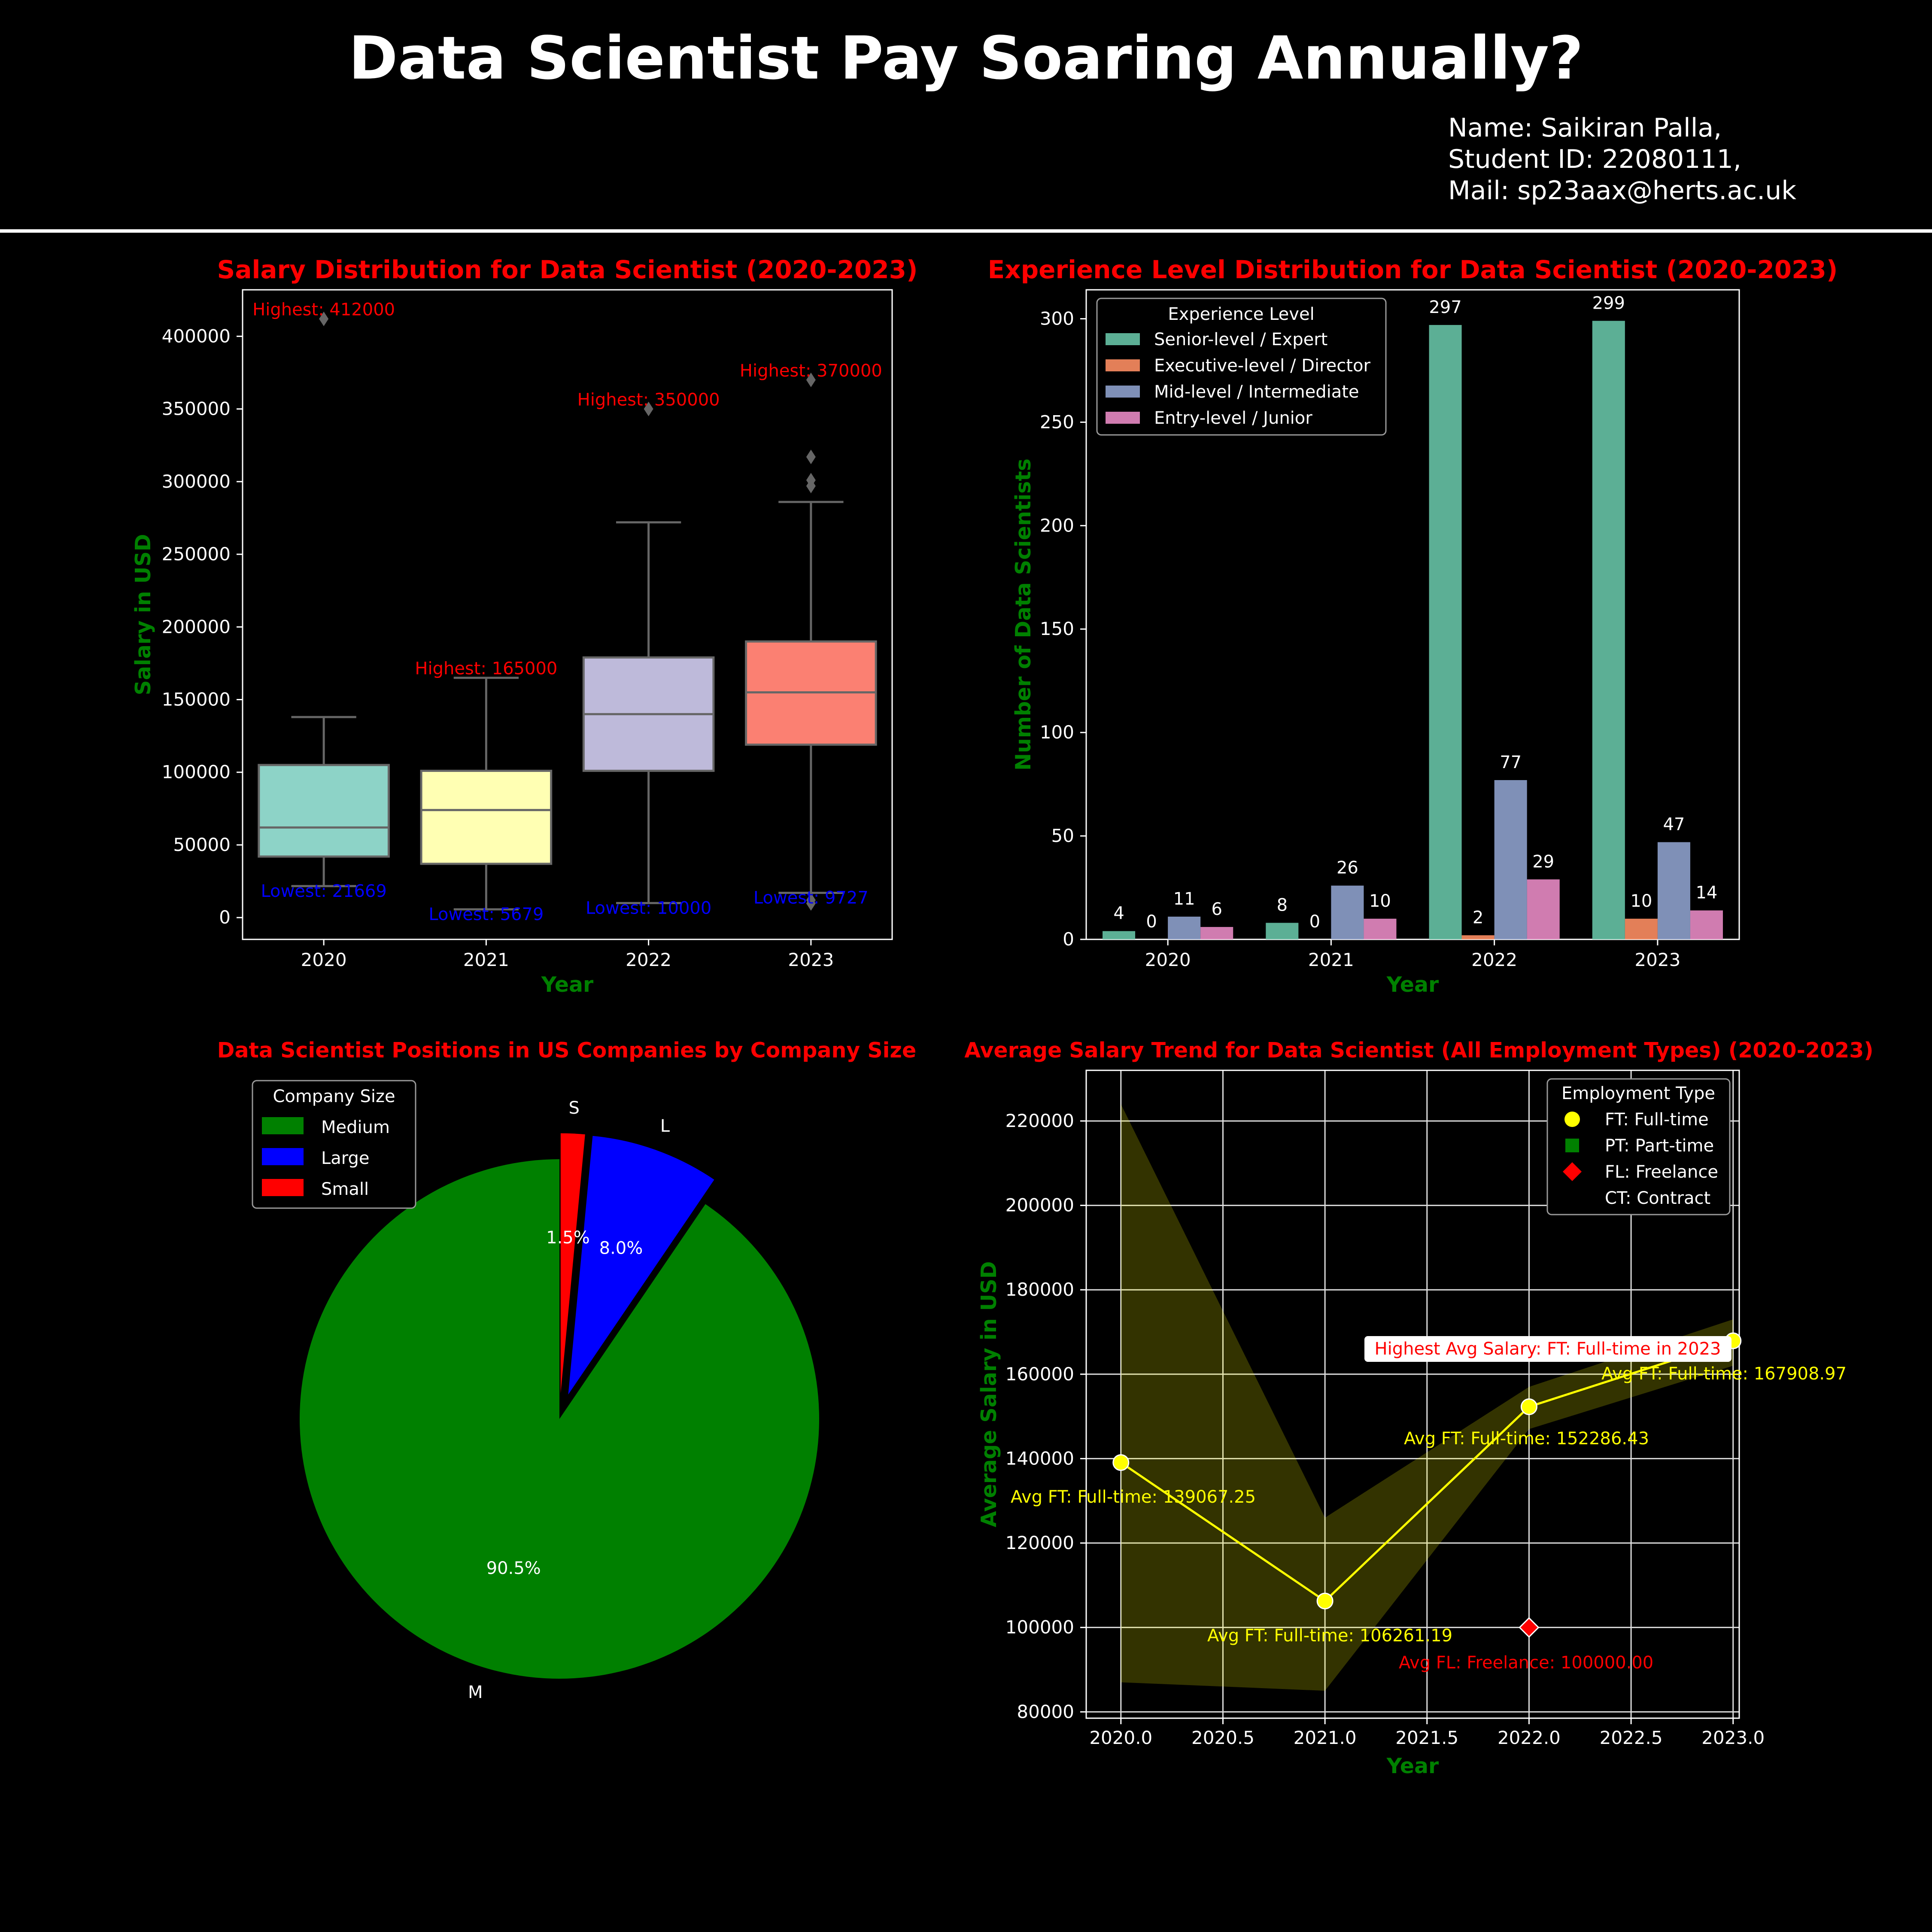 This screenshot has width=1932, height=1932. Describe the element at coordinates (1657, 1120) in the screenshot. I see `legend-label: FT: Full-time` at that location.